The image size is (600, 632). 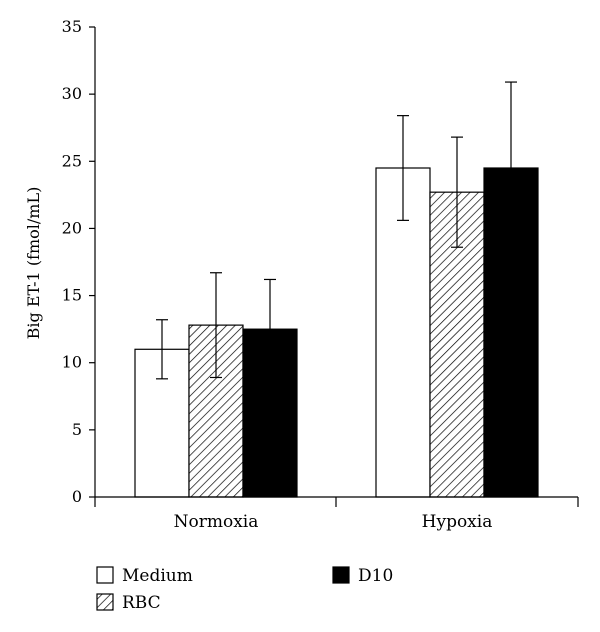 What do you see at coordinates (105, 602) in the screenshot?
I see `legend-swatch-rbc` at bounding box center [105, 602].